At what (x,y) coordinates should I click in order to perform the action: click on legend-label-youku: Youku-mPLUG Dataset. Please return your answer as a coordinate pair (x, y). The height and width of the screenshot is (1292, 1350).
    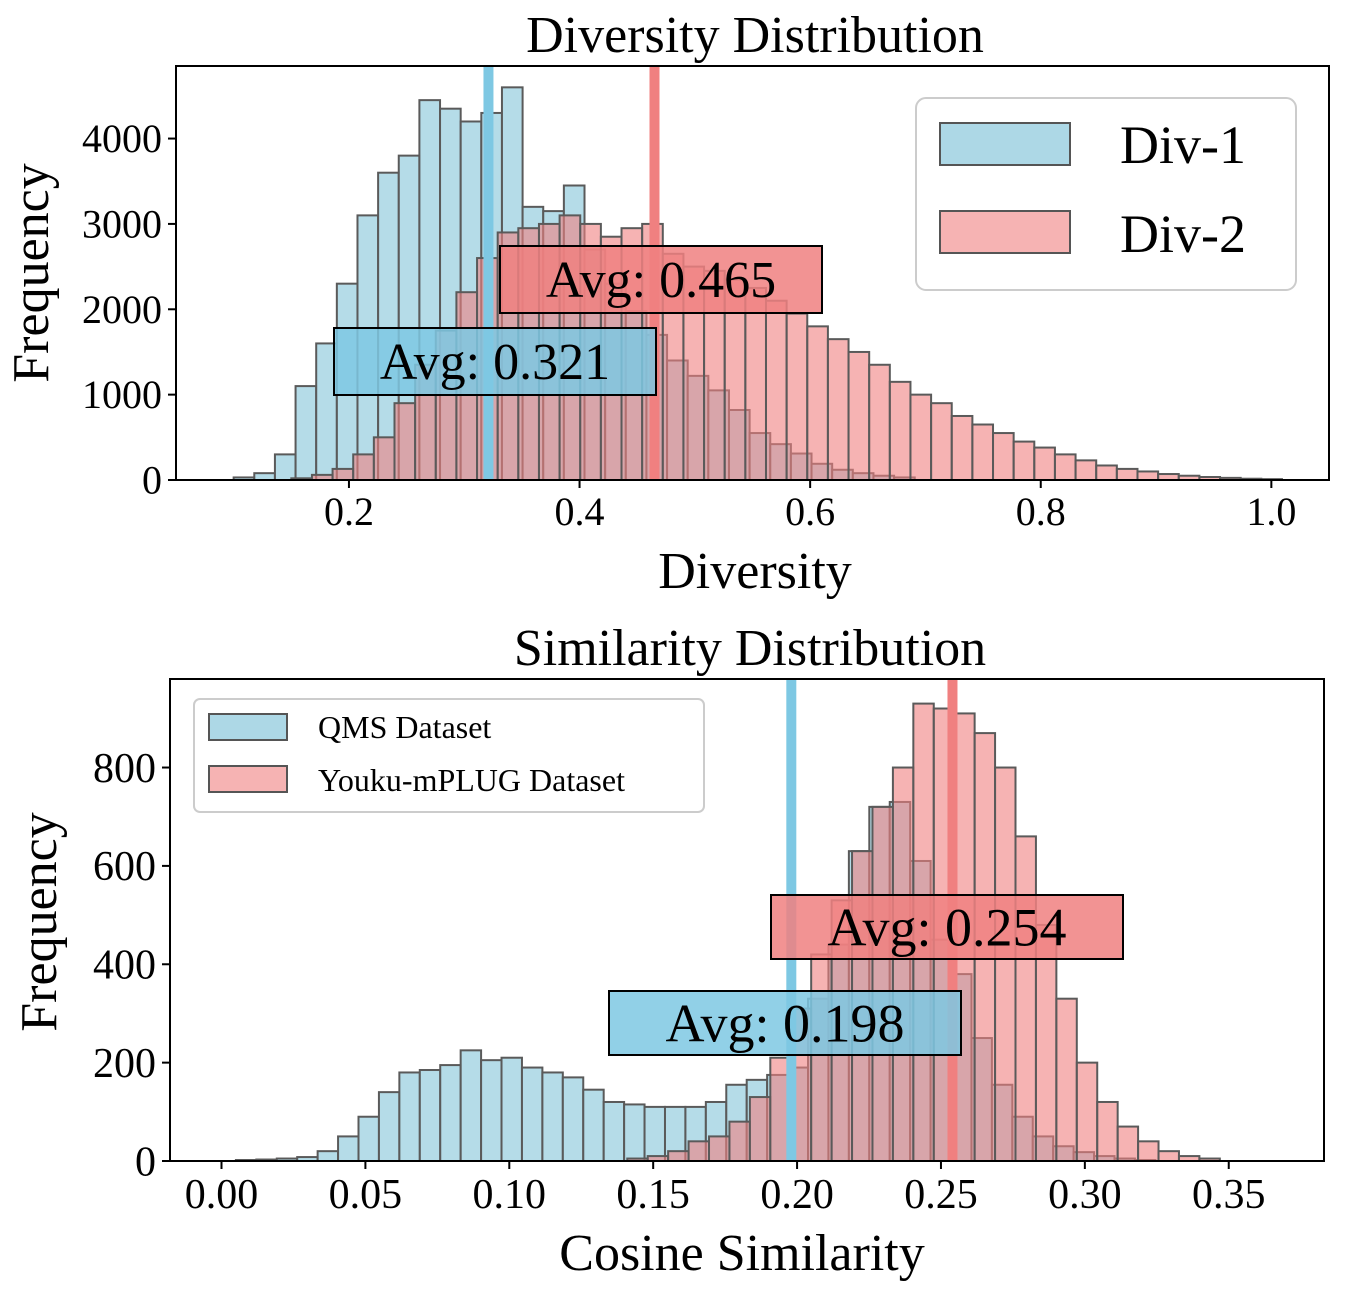
    Looking at the image, I should click on (471, 780).